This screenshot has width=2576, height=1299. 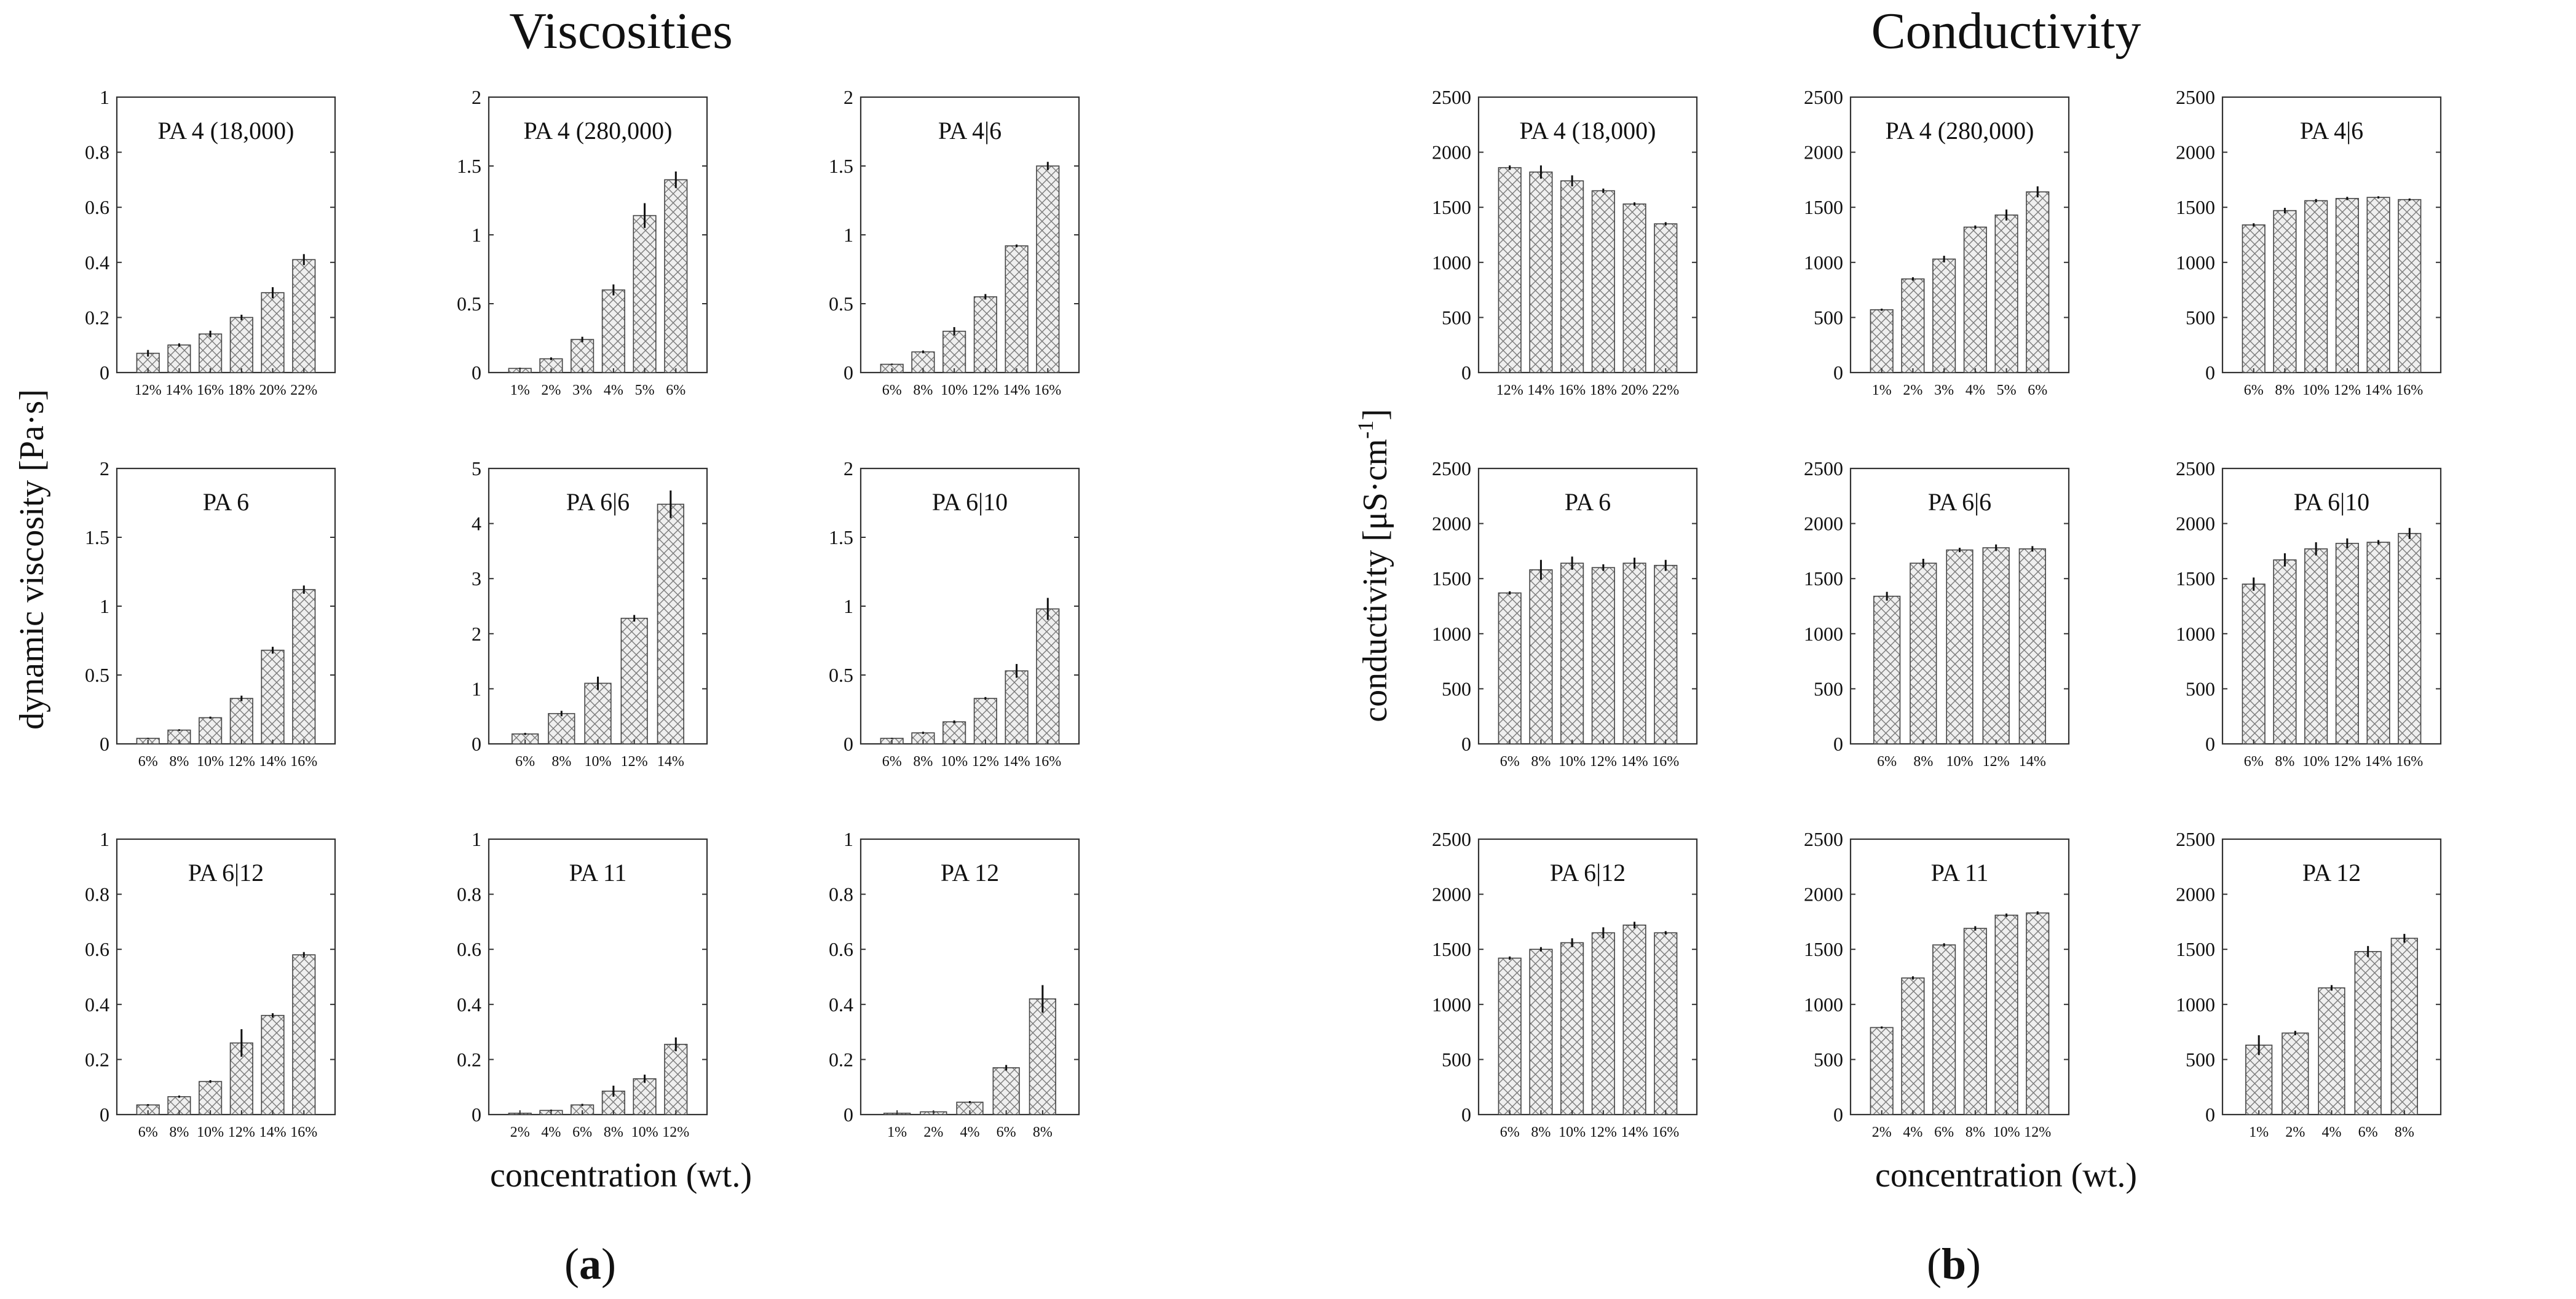 What do you see at coordinates (1665, 390) in the screenshot?
I see `x-tick-label: 22%` at bounding box center [1665, 390].